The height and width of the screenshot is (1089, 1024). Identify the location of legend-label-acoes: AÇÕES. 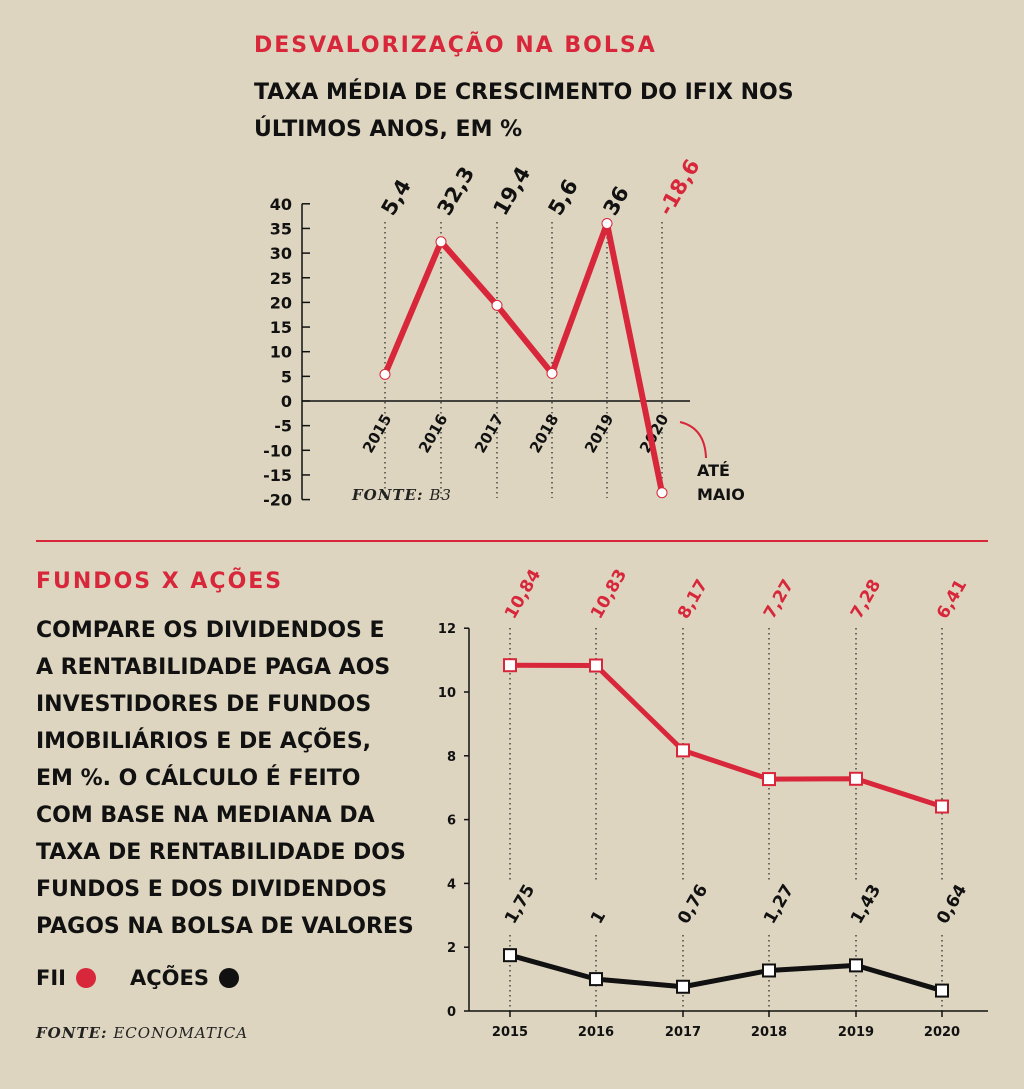
(169, 978).